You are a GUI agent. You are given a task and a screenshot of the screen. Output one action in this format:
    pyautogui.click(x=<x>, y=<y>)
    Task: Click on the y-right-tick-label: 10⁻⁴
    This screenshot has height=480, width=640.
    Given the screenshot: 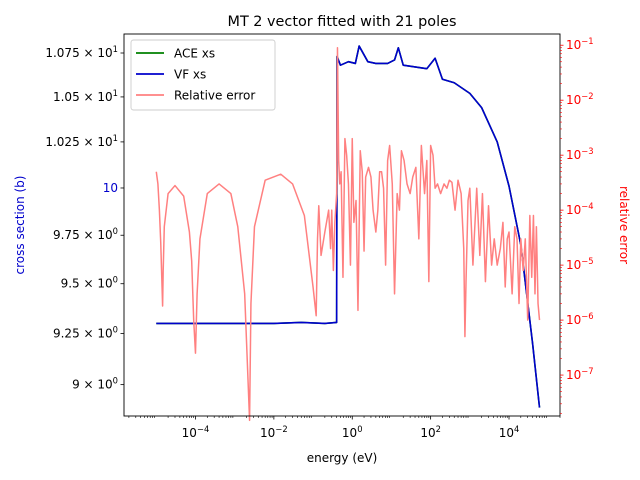 What is the action you would take?
    pyautogui.click(x=580, y=209)
    